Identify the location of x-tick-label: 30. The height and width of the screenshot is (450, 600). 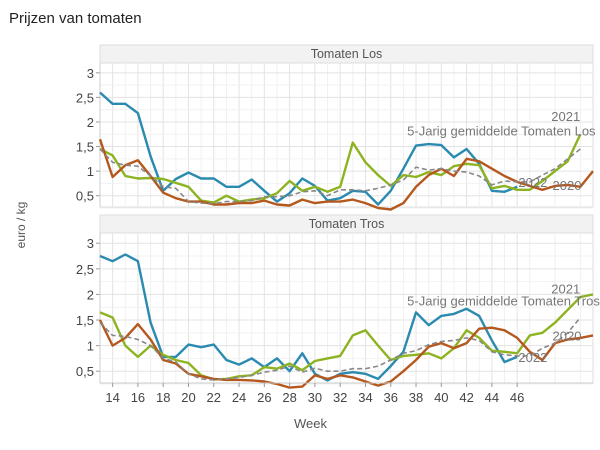
(315, 397).